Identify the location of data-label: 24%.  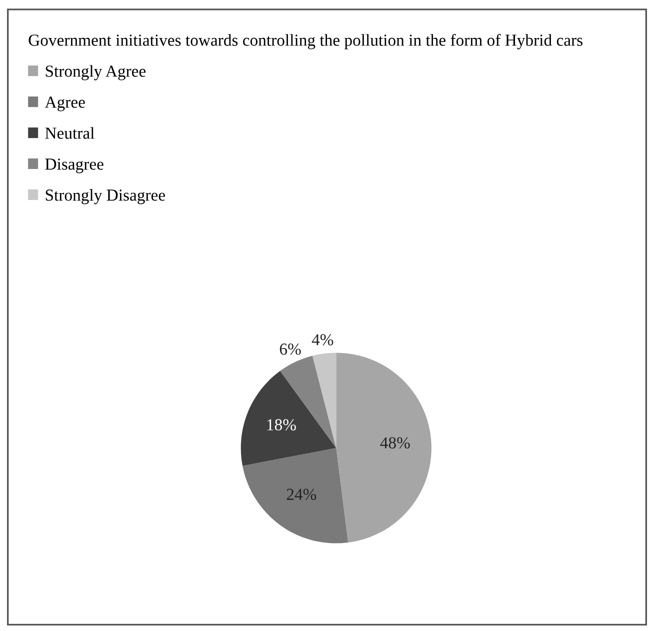
(301, 494).